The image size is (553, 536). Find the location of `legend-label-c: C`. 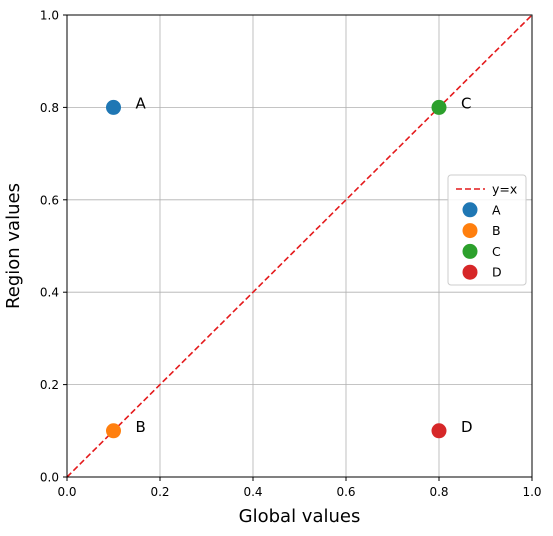

legend-label-c: C is located at coordinates (496, 251).